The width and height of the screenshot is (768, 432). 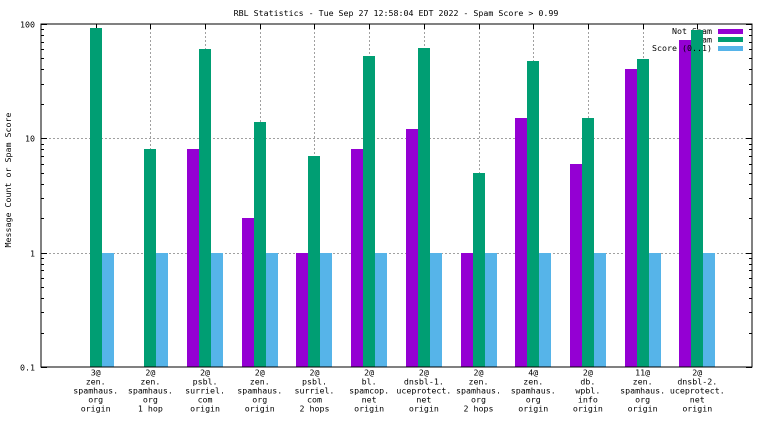 What do you see at coordinates (587, 391) in the screenshot?
I see `x-tick-label-line: wpbl.` at bounding box center [587, 391].